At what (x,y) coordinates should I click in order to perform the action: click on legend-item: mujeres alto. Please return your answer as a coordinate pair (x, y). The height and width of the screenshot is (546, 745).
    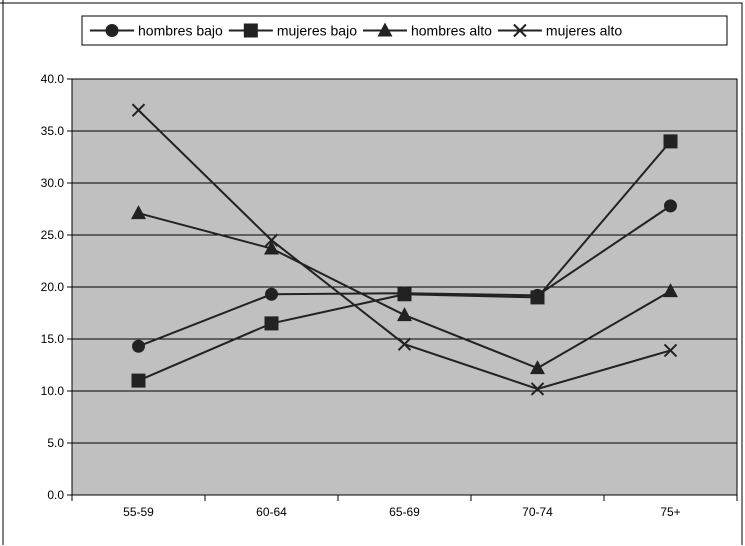
    Looking at the image, I should click on (559, 31).